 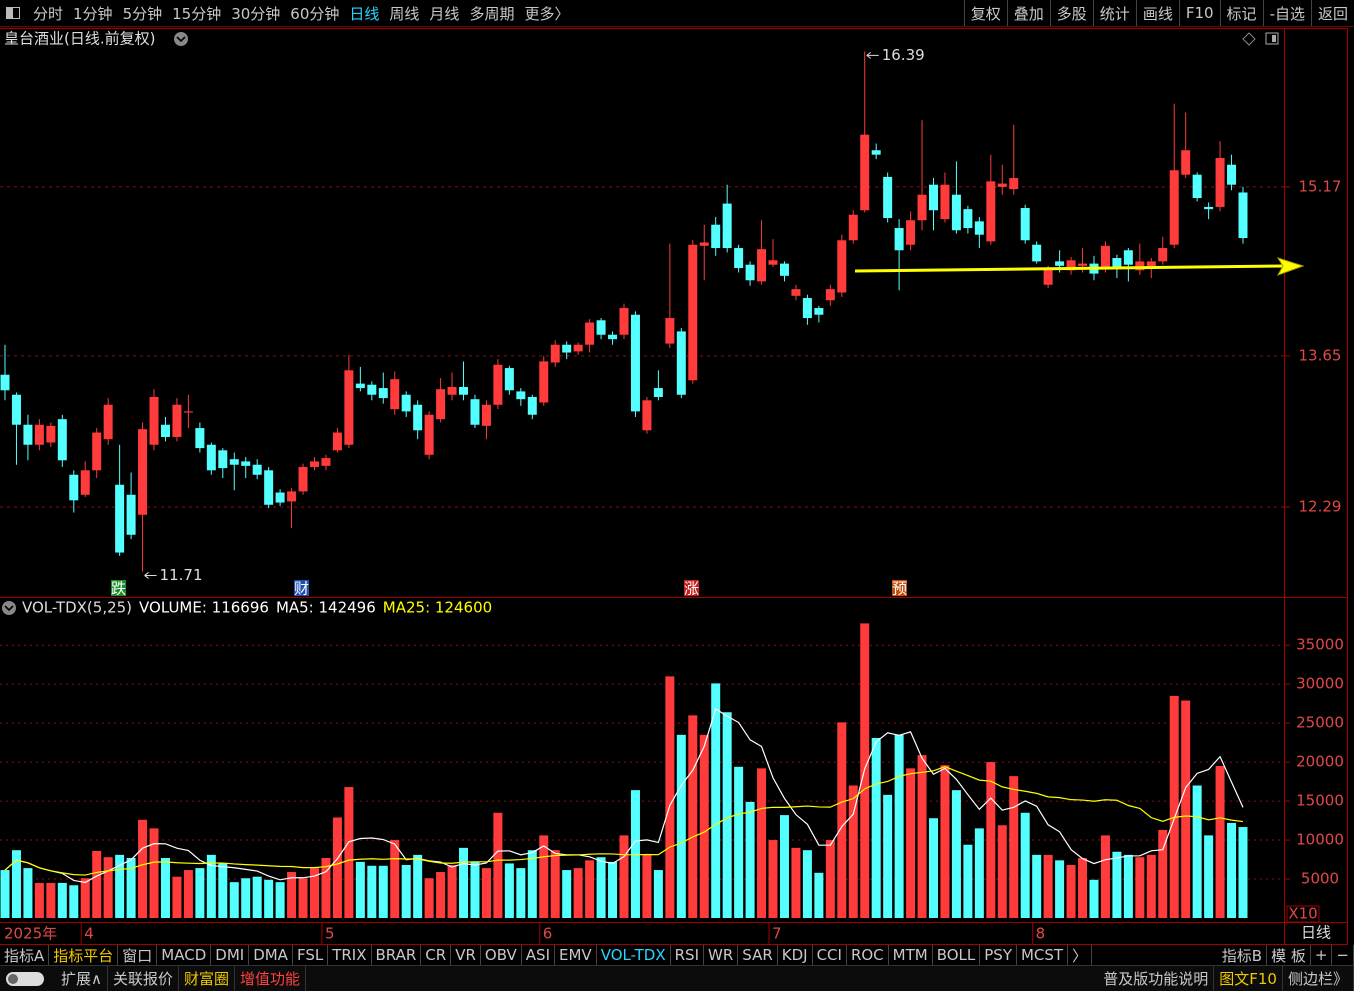 I want to click on period-tab: 30分钟, so click(x=256, y=13).